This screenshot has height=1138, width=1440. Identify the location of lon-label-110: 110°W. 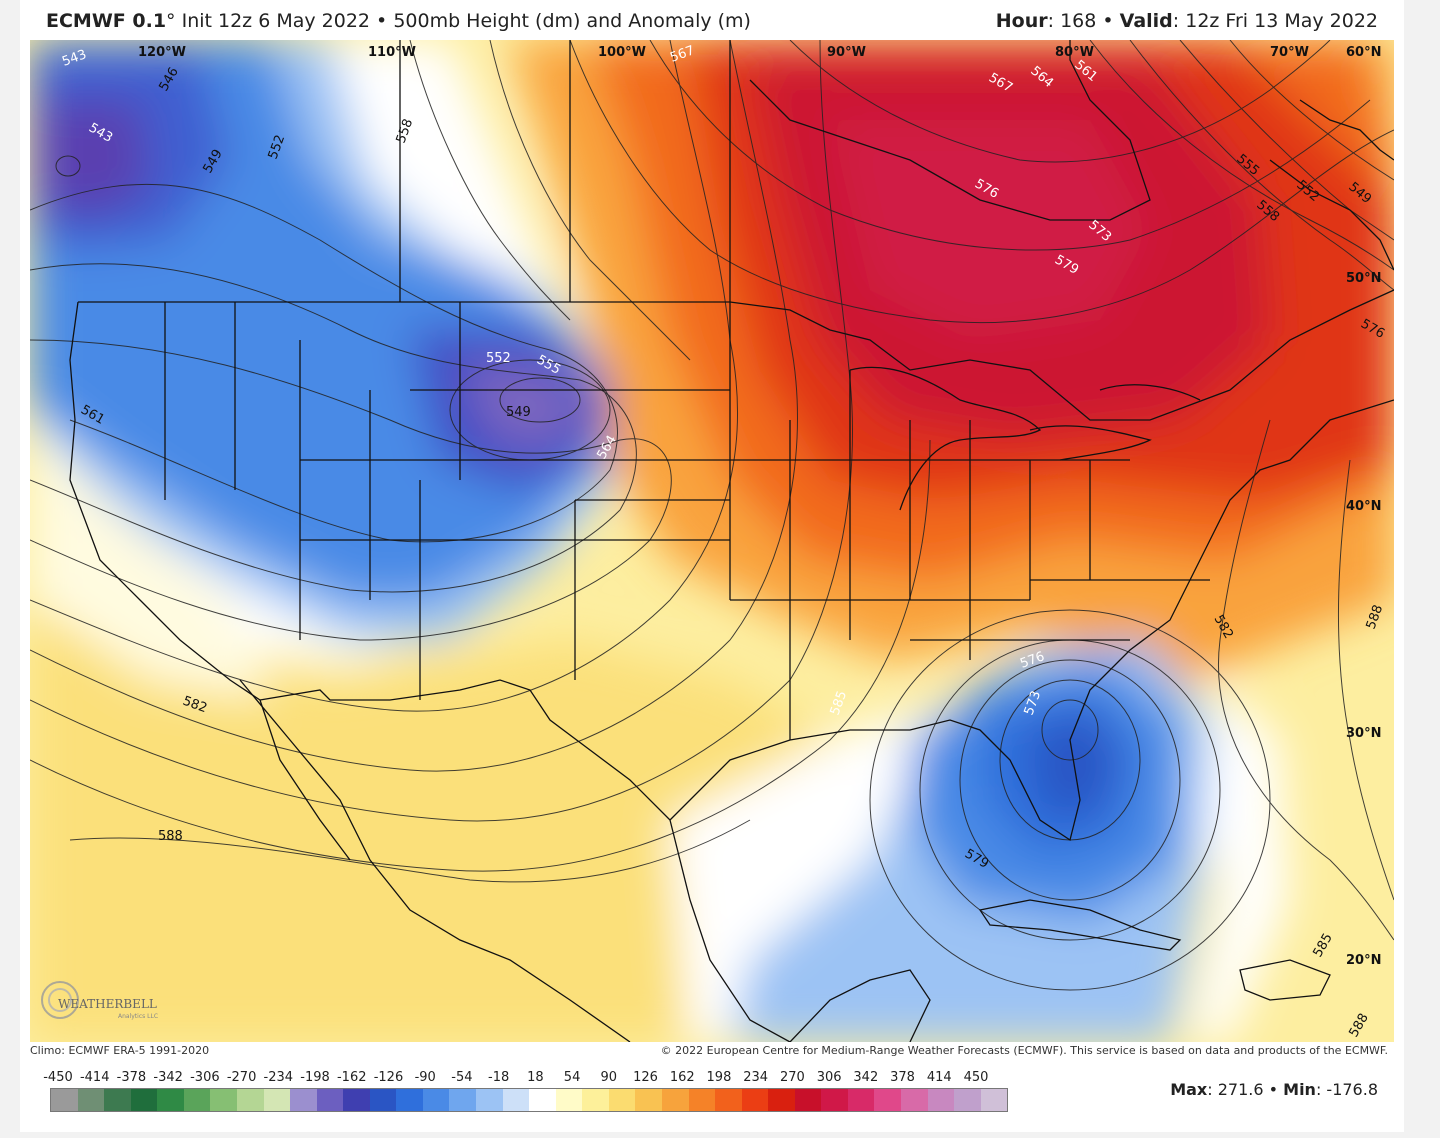
(392, 52).